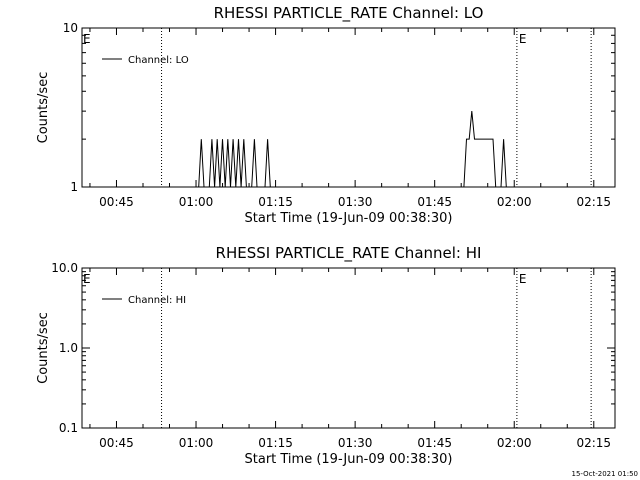  I want to click on y-tick-label: 1.0, so click(68, 348).